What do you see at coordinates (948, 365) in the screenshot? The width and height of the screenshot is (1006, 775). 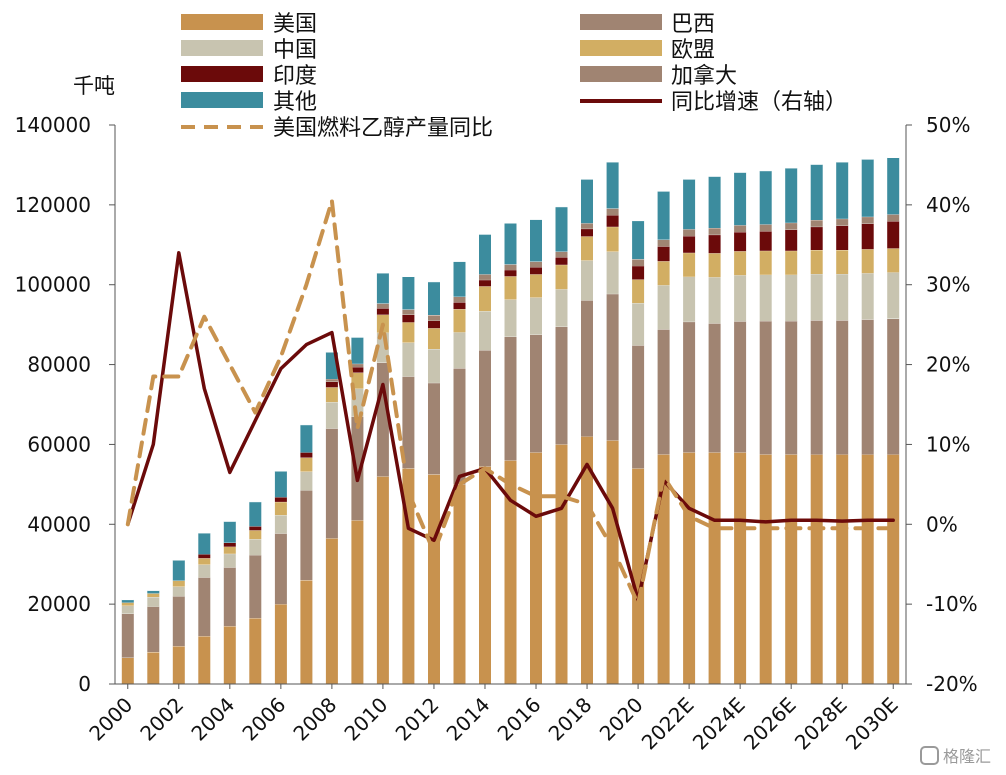 I see `right-tick-label: 20%` at bounding box center [948, 365].